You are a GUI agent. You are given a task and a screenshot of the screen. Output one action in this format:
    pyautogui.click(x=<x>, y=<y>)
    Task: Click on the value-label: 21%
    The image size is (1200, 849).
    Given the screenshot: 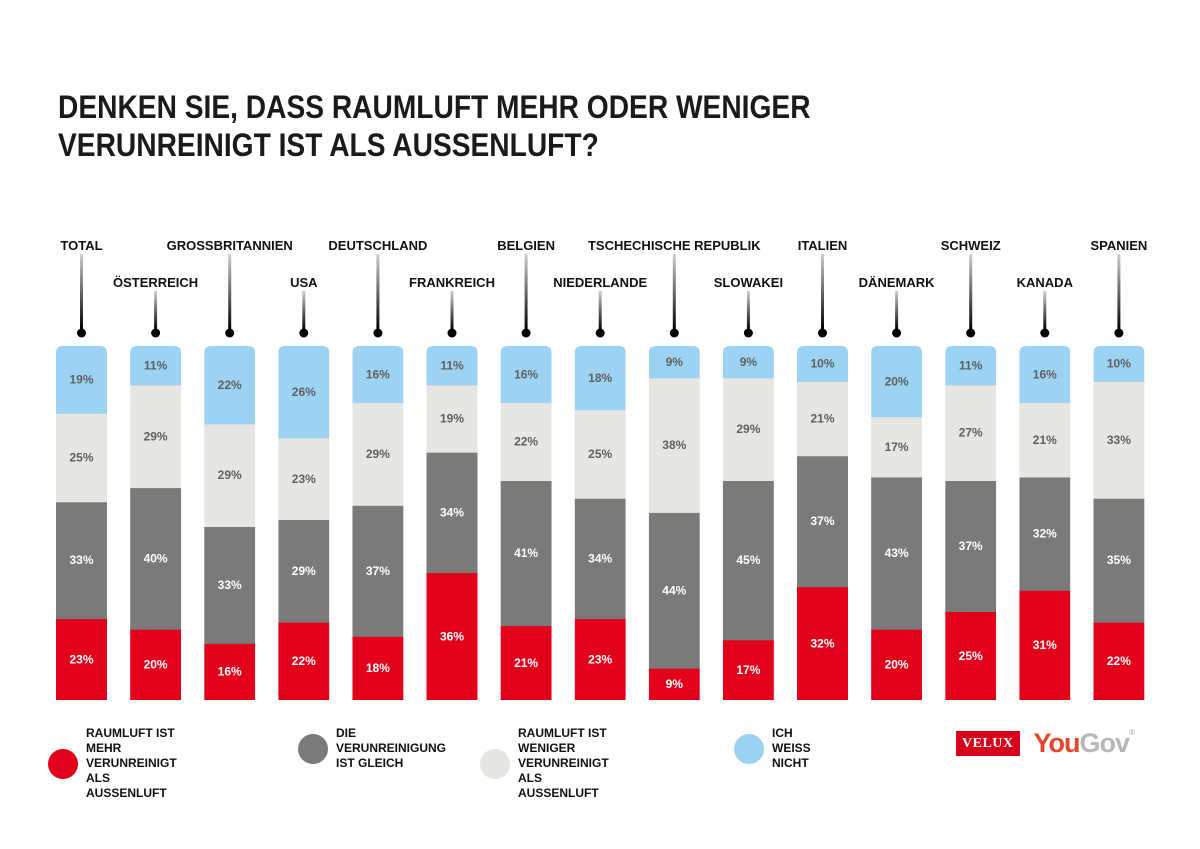 What is the action you would take?
    pyautogui.click(x=1045, y=440)
    